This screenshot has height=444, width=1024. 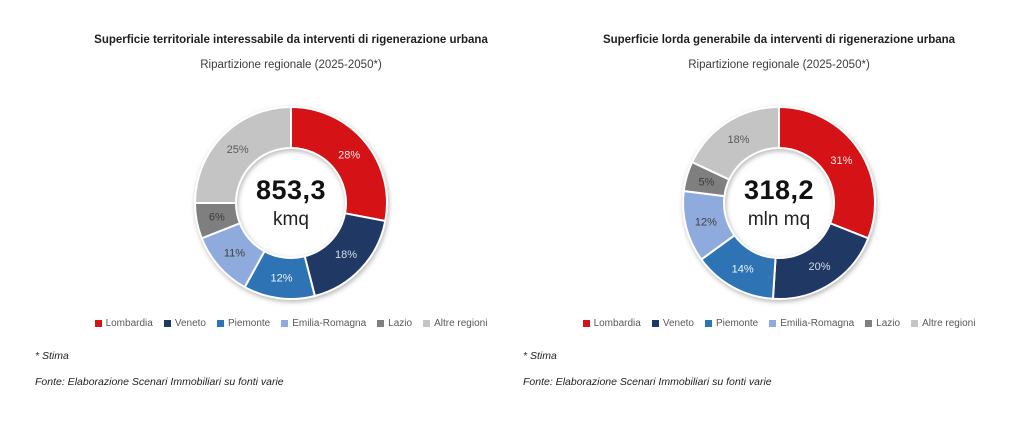 I want to click on percent-label-lombardia: 28%, so click(x=349, y=156).